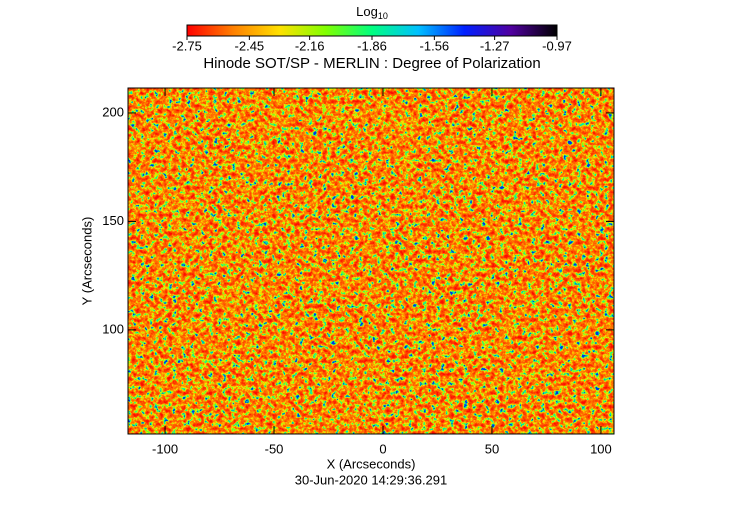 This screenshot has width=744, height=512. What do you see at coordinates (383, 16) in the screenshot?
I see `colorbar-label-sub: 10` at bounding box center [383, 16].